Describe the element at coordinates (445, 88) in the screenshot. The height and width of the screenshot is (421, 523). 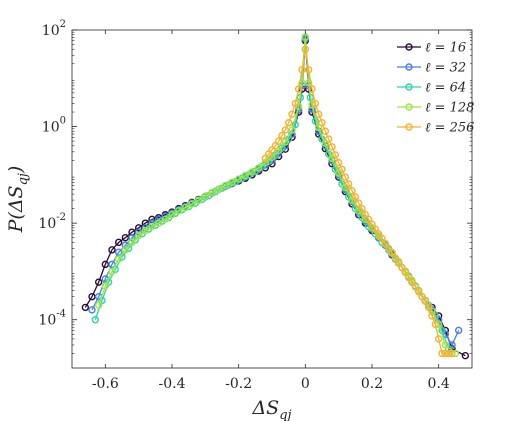
I see `legend-label: ℓ = 64` at that location.